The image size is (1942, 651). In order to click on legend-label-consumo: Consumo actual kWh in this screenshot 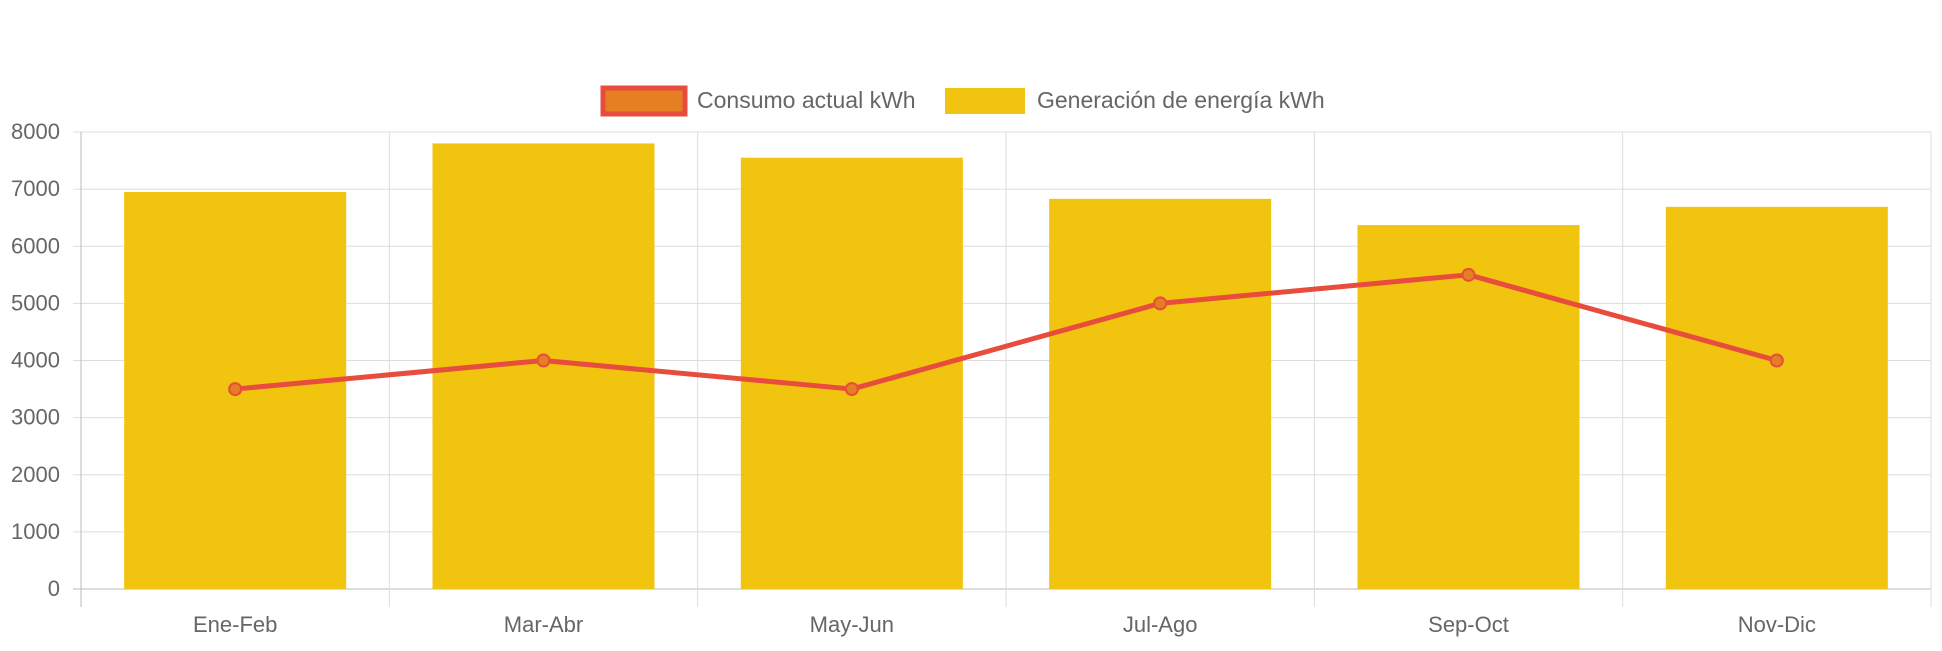, I will do `click(806, 100)`.